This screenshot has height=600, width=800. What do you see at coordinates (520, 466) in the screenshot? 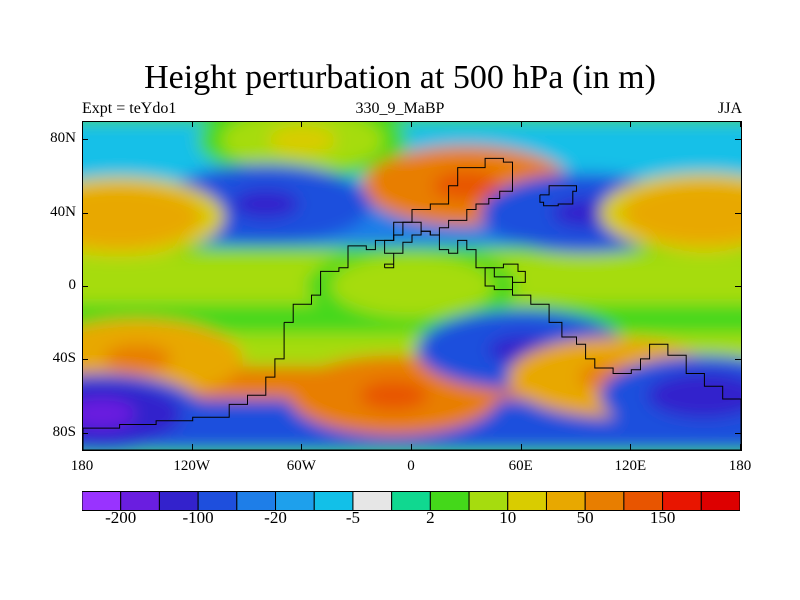
I see `lon-tick-label: 60E` at bounding box center [520, 466].